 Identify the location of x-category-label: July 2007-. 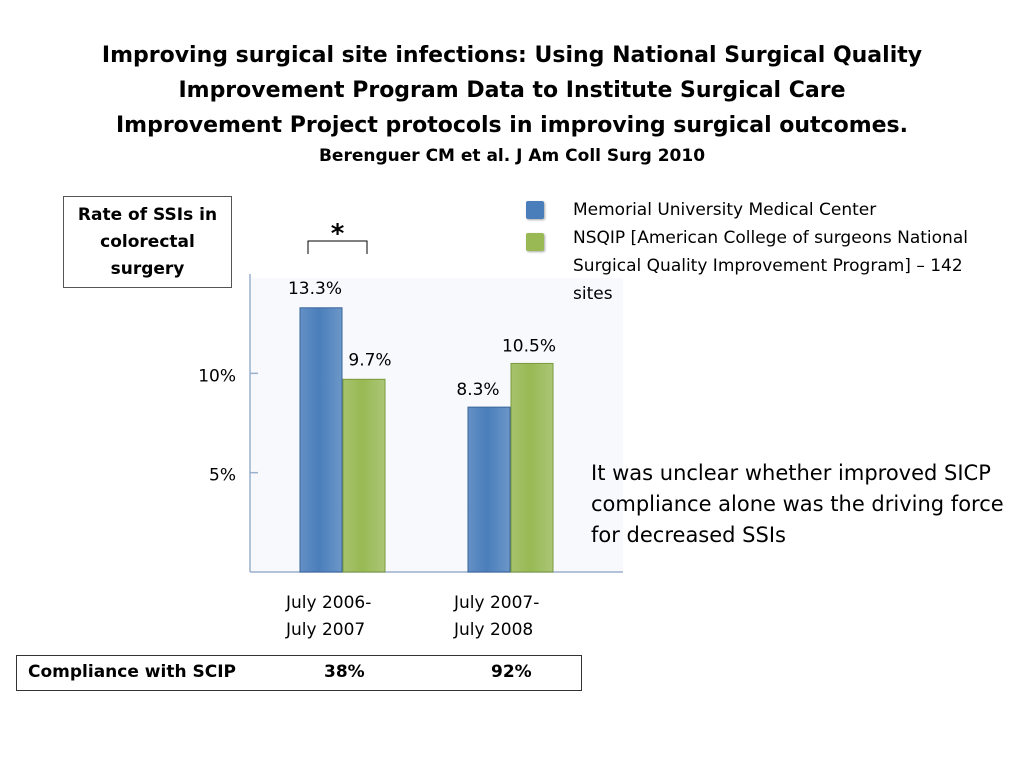
(496, 603).